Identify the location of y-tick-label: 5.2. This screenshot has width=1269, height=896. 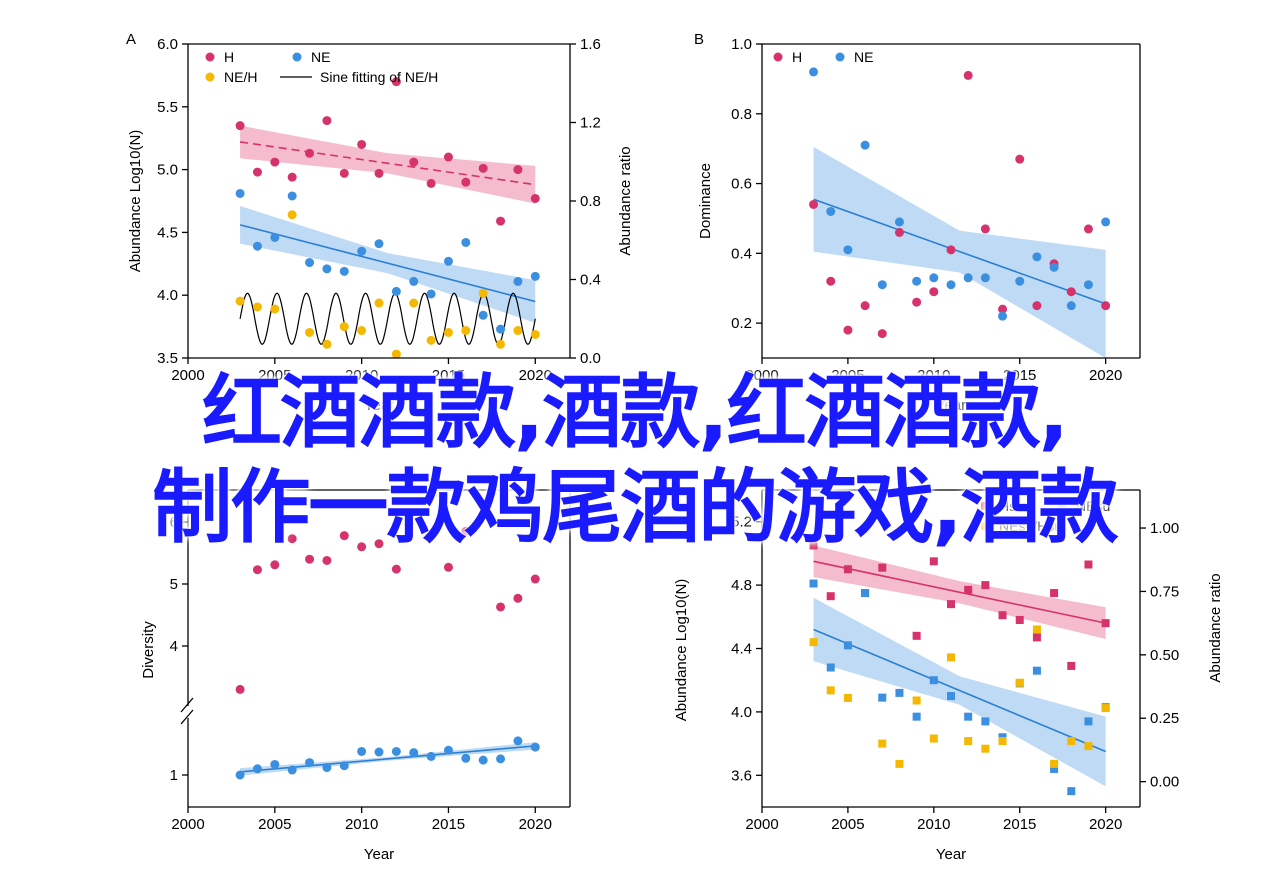
(741, 522).